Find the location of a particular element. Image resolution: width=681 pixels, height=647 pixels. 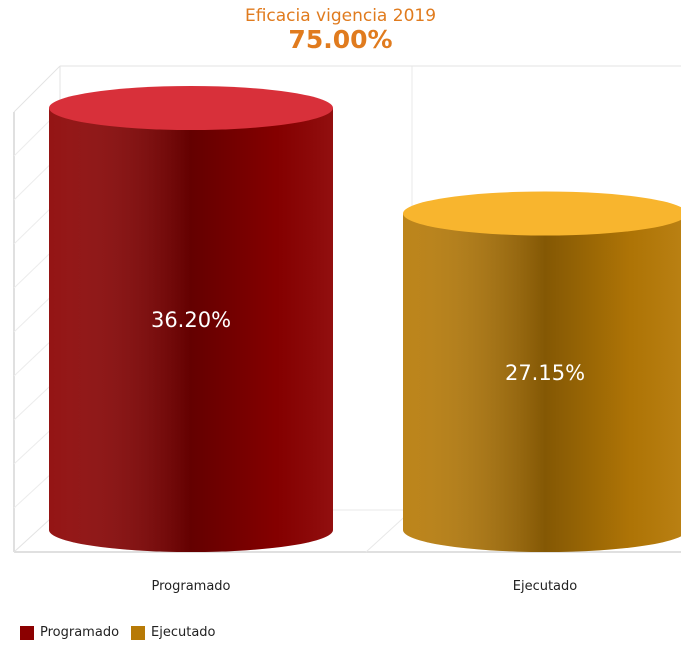

legend-item-programado: Programado is located at coordinates (69, 632).